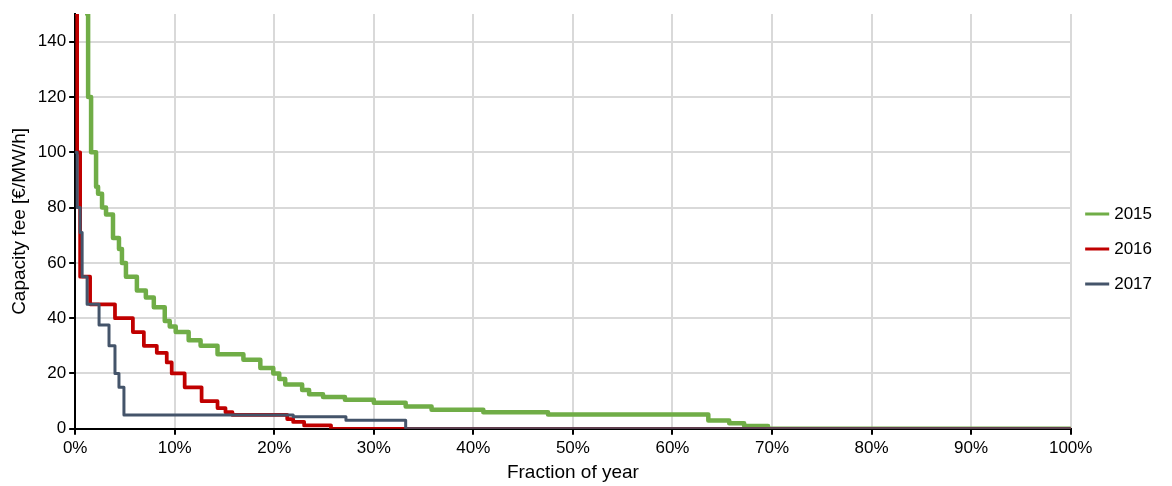 Image resolution: width=1172 pixels, height=486 pixels. I want to click on x-tick-label: 20%, so click(274, 447).